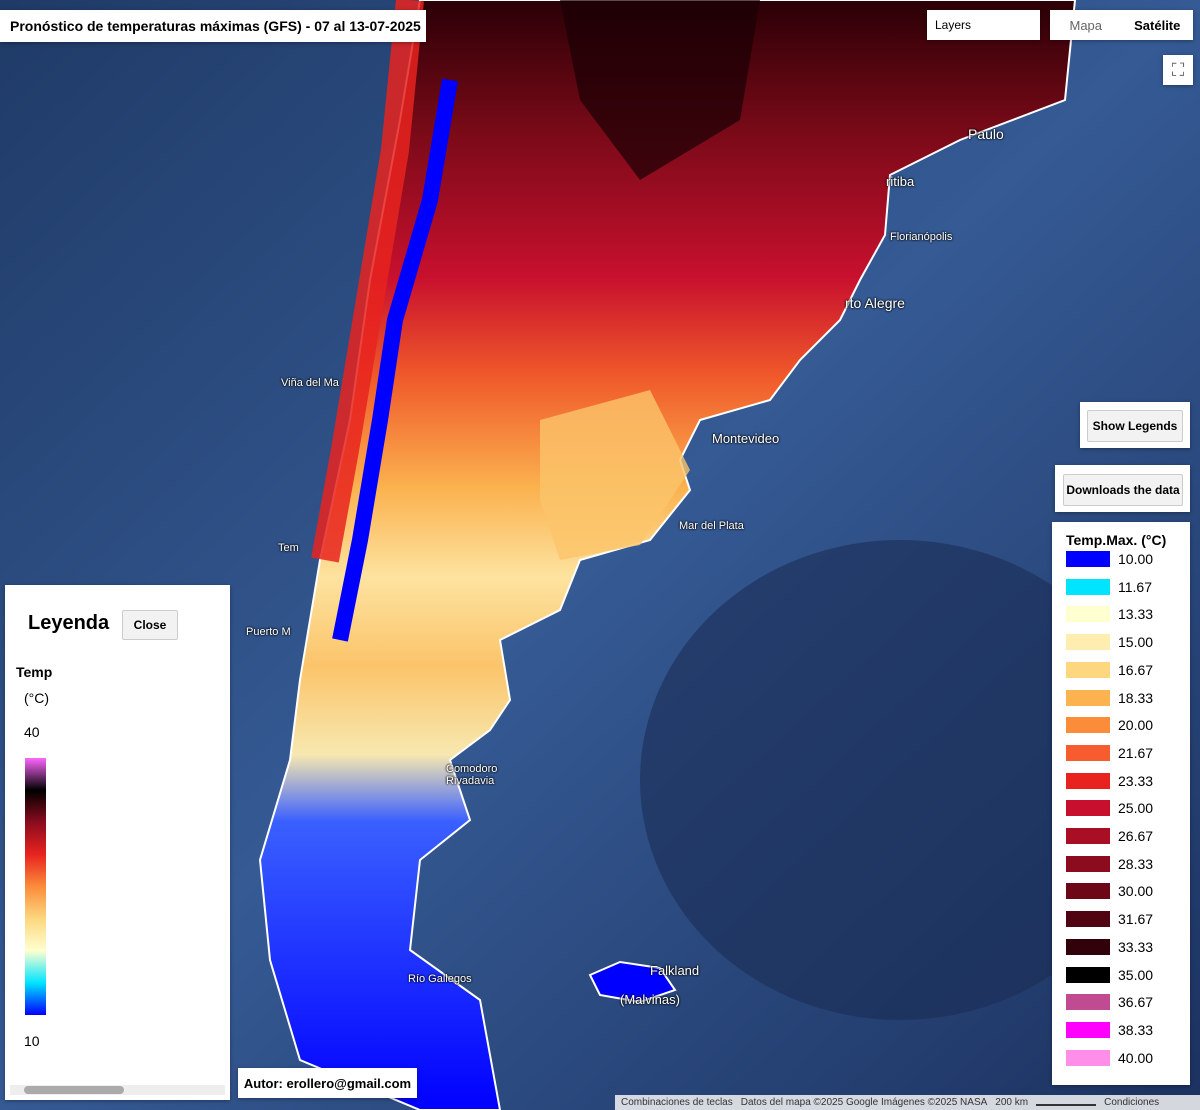 This screenshot has height=1110, width=1200. Describe the element at coordinates (1136, 642) in the screenshot. I see `legend-label: 15.00` at that location.